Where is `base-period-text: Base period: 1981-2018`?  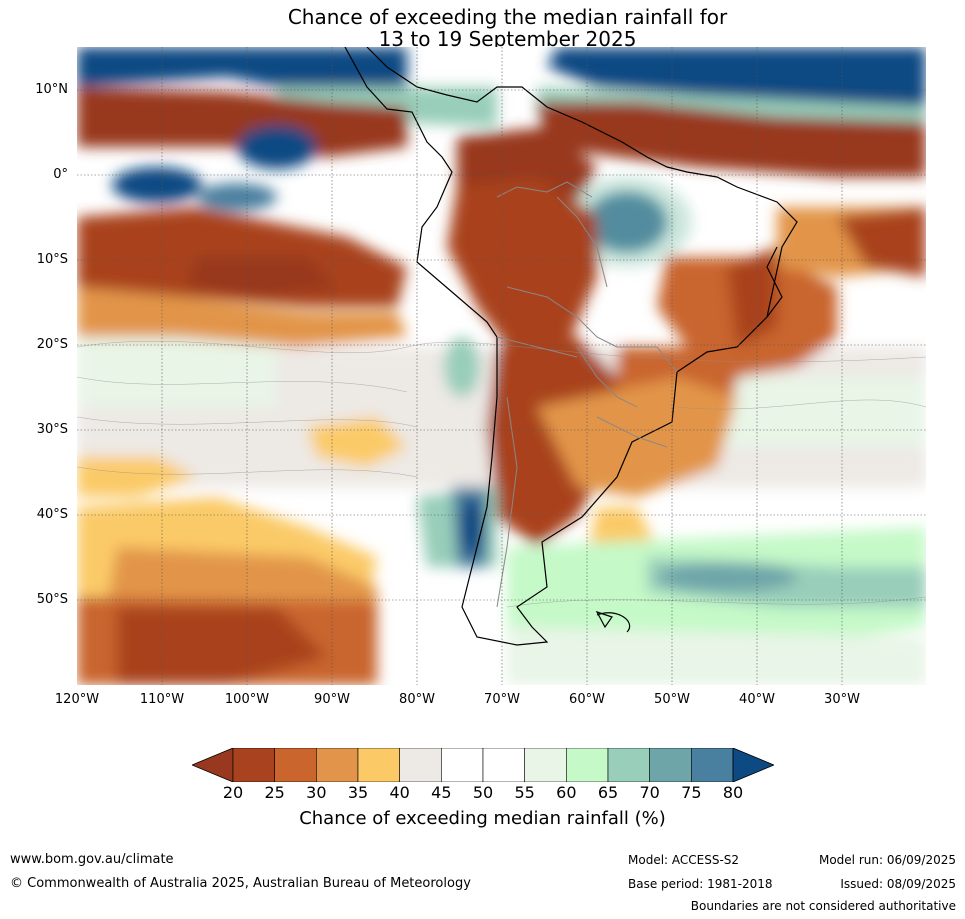
base-period-text: Base period: 1981-2018 is located at coordinates (700, 884).